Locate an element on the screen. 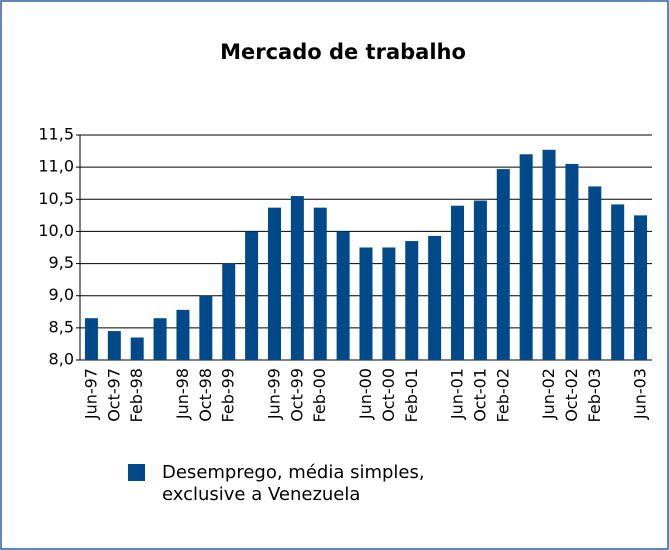 The width and height of the screenshot is (669, 550). y-tick-label: 8,5 is located at coordinates (61, 326).